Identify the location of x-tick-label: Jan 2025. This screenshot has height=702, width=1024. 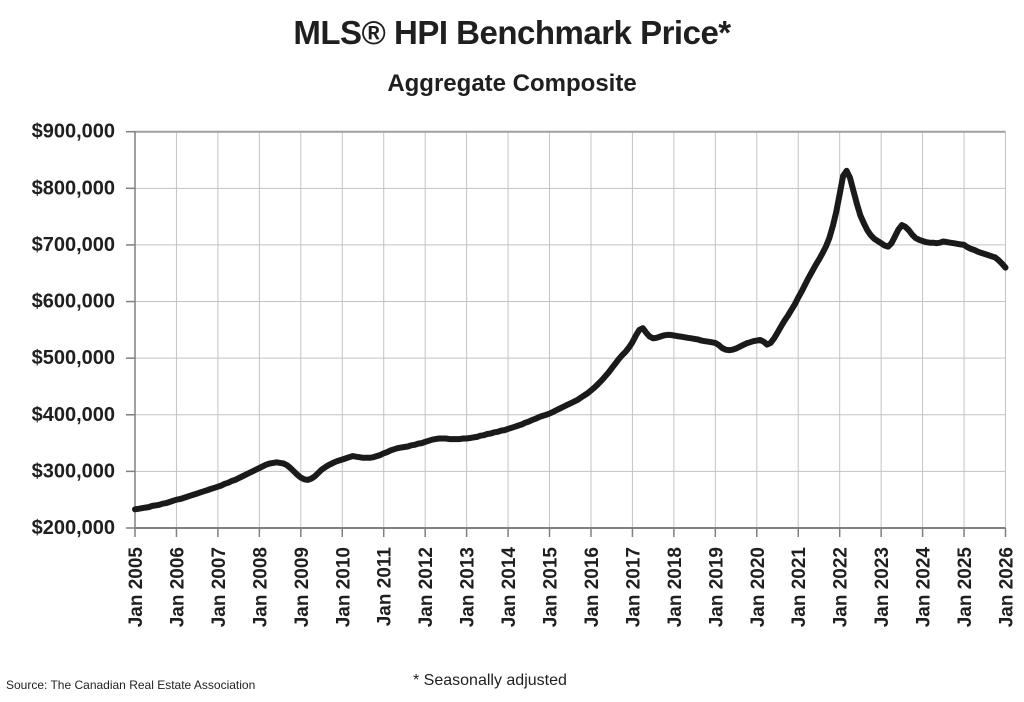
(965, 587).